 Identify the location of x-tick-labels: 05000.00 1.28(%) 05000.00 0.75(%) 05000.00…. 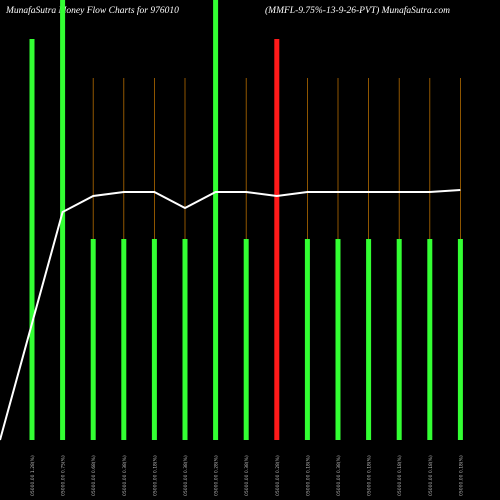
(247, 475).